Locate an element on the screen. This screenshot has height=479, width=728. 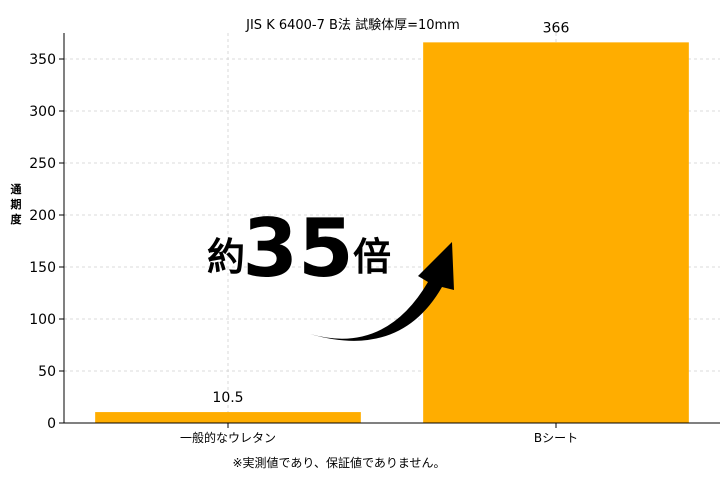
y-tick-label: 200 is located at coordinates (42, 216).